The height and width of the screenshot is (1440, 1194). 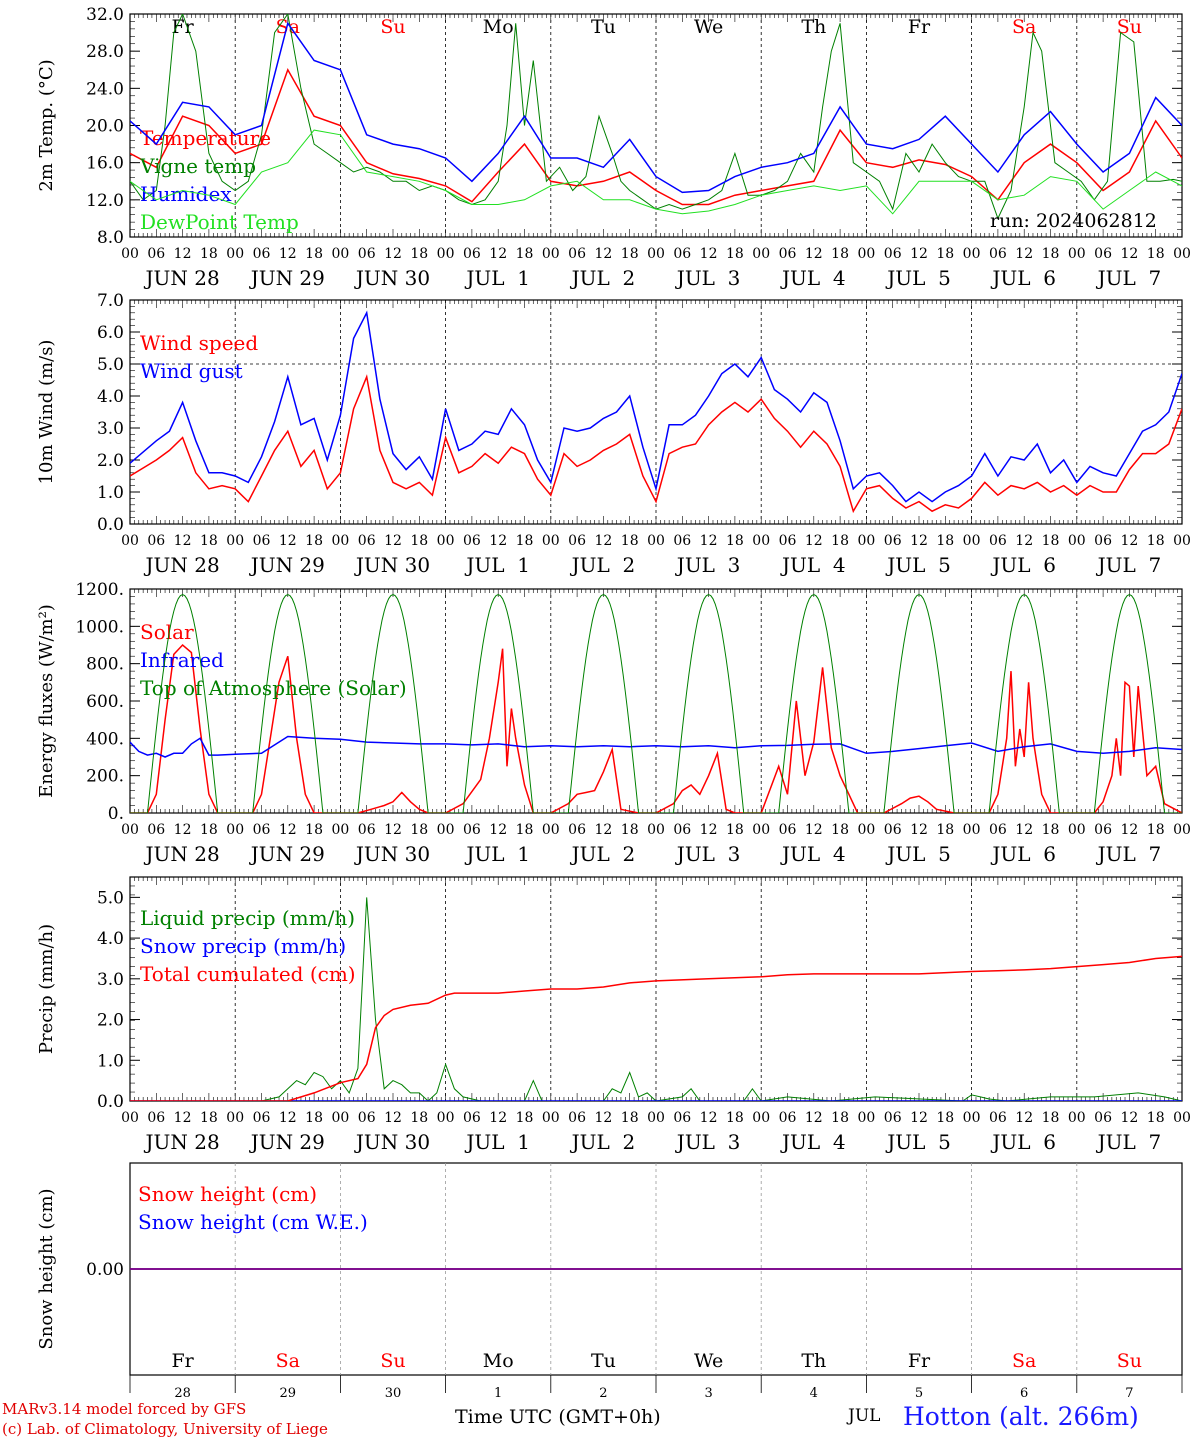 What do you see at coordinates (110, 429) in the screenshot?
I see `y-tick-label: 3.0` at bounding box center [110, 429].